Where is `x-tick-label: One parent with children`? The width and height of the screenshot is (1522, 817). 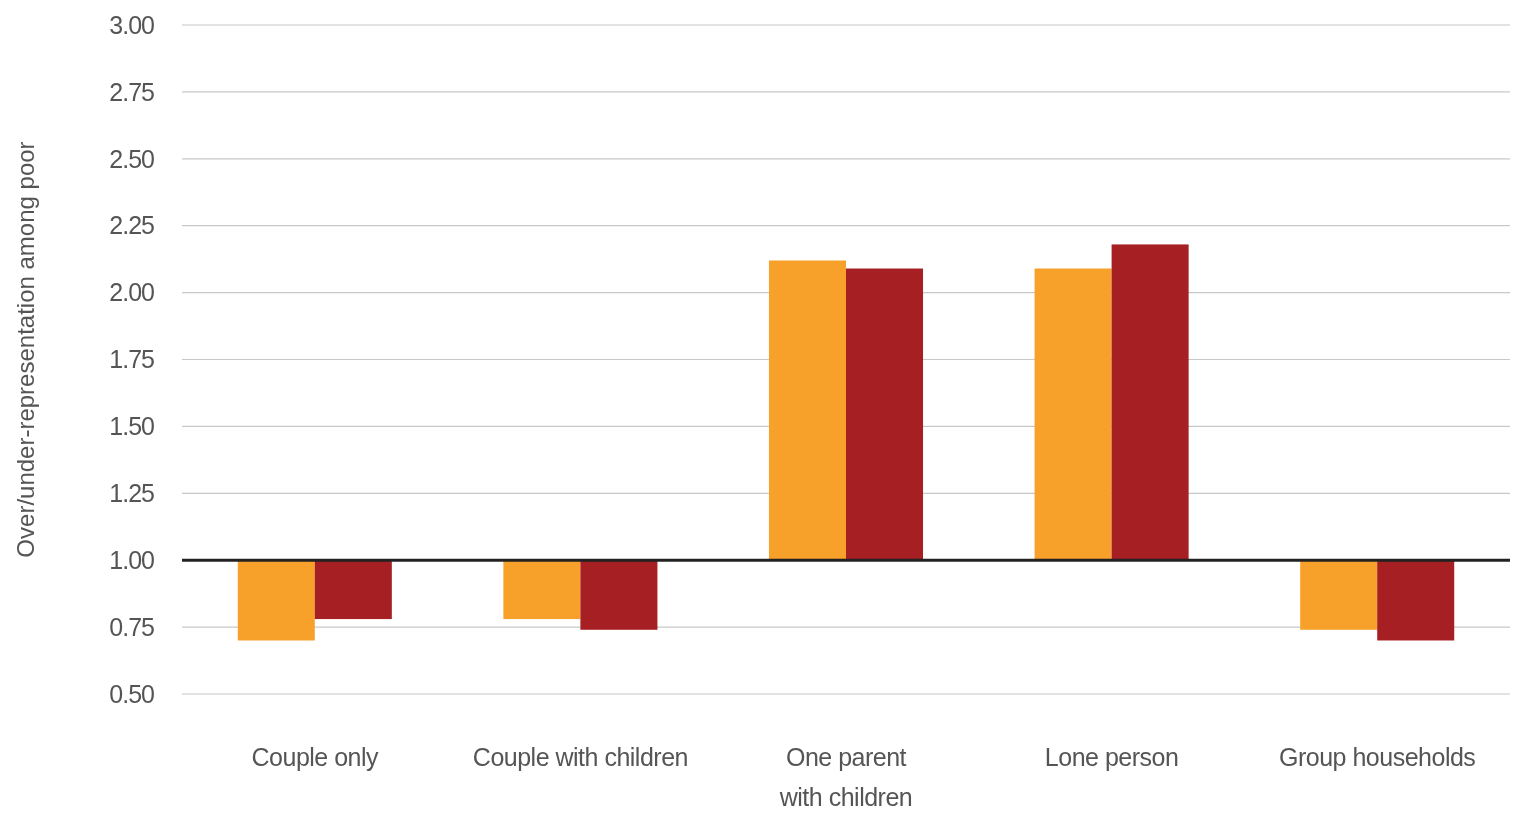 x-tick-label: One parent with children is located at coordinates (845, 777).